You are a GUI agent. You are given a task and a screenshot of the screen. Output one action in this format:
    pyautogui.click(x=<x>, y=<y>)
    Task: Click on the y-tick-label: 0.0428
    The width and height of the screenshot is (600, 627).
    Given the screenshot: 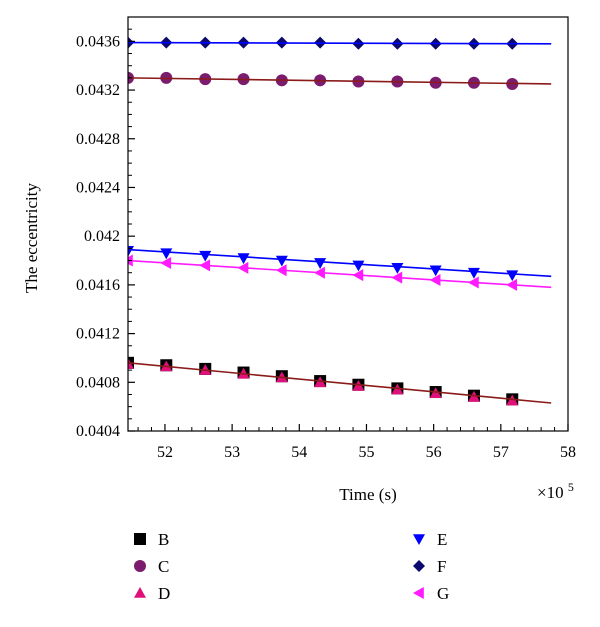 What is the action you would take?
    pyautogui.click(x=98, y=139)
    